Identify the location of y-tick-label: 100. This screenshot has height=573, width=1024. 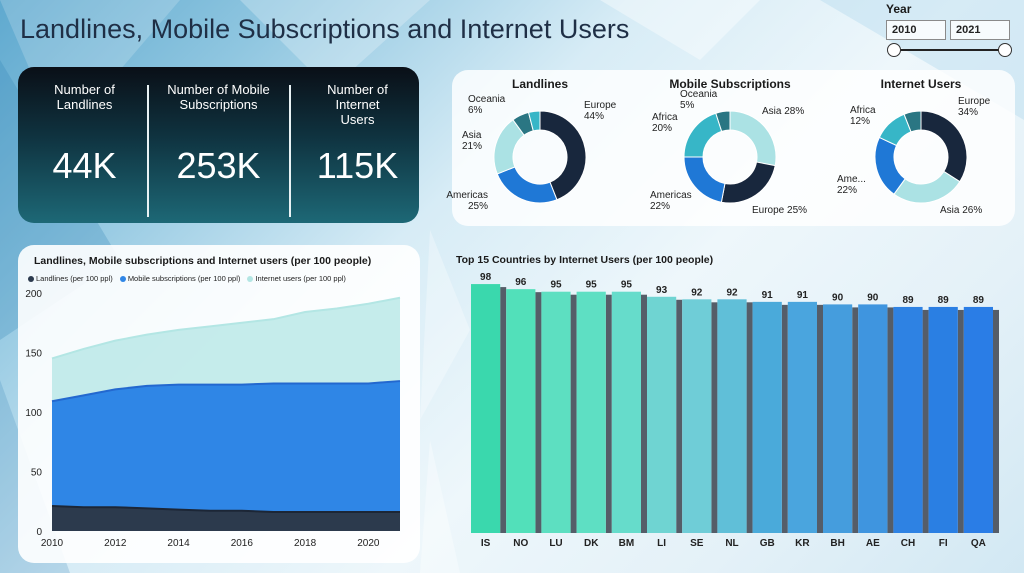
(33, 413).